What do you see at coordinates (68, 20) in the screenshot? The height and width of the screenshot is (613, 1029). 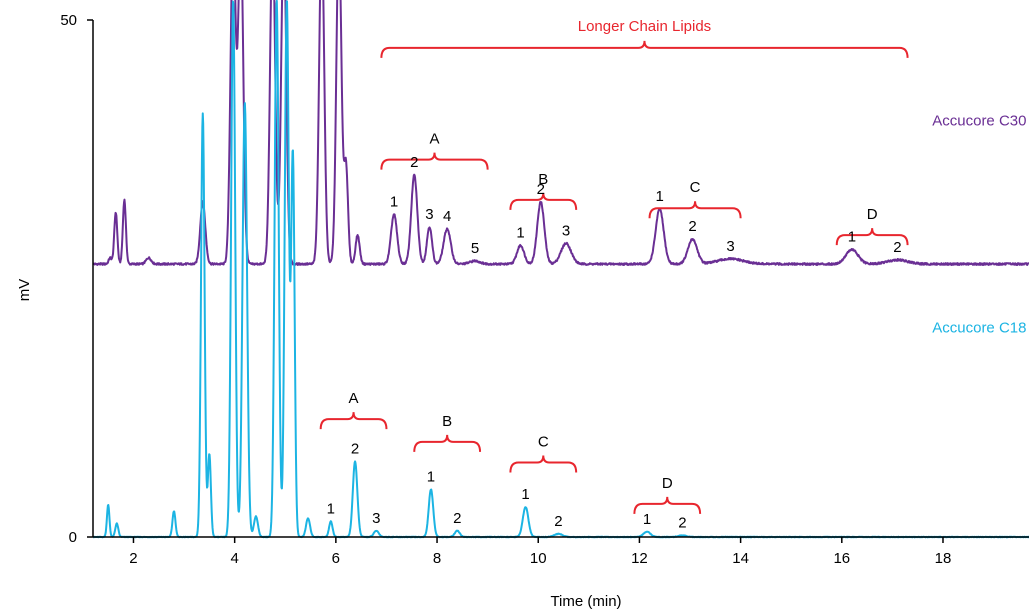 I see `y-tick-label: 50` at bounding box center [68, 20].